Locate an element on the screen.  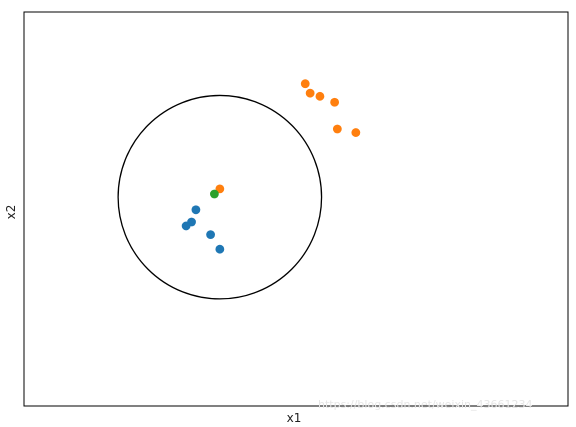
points-layer is located at coordinates (271, 166).